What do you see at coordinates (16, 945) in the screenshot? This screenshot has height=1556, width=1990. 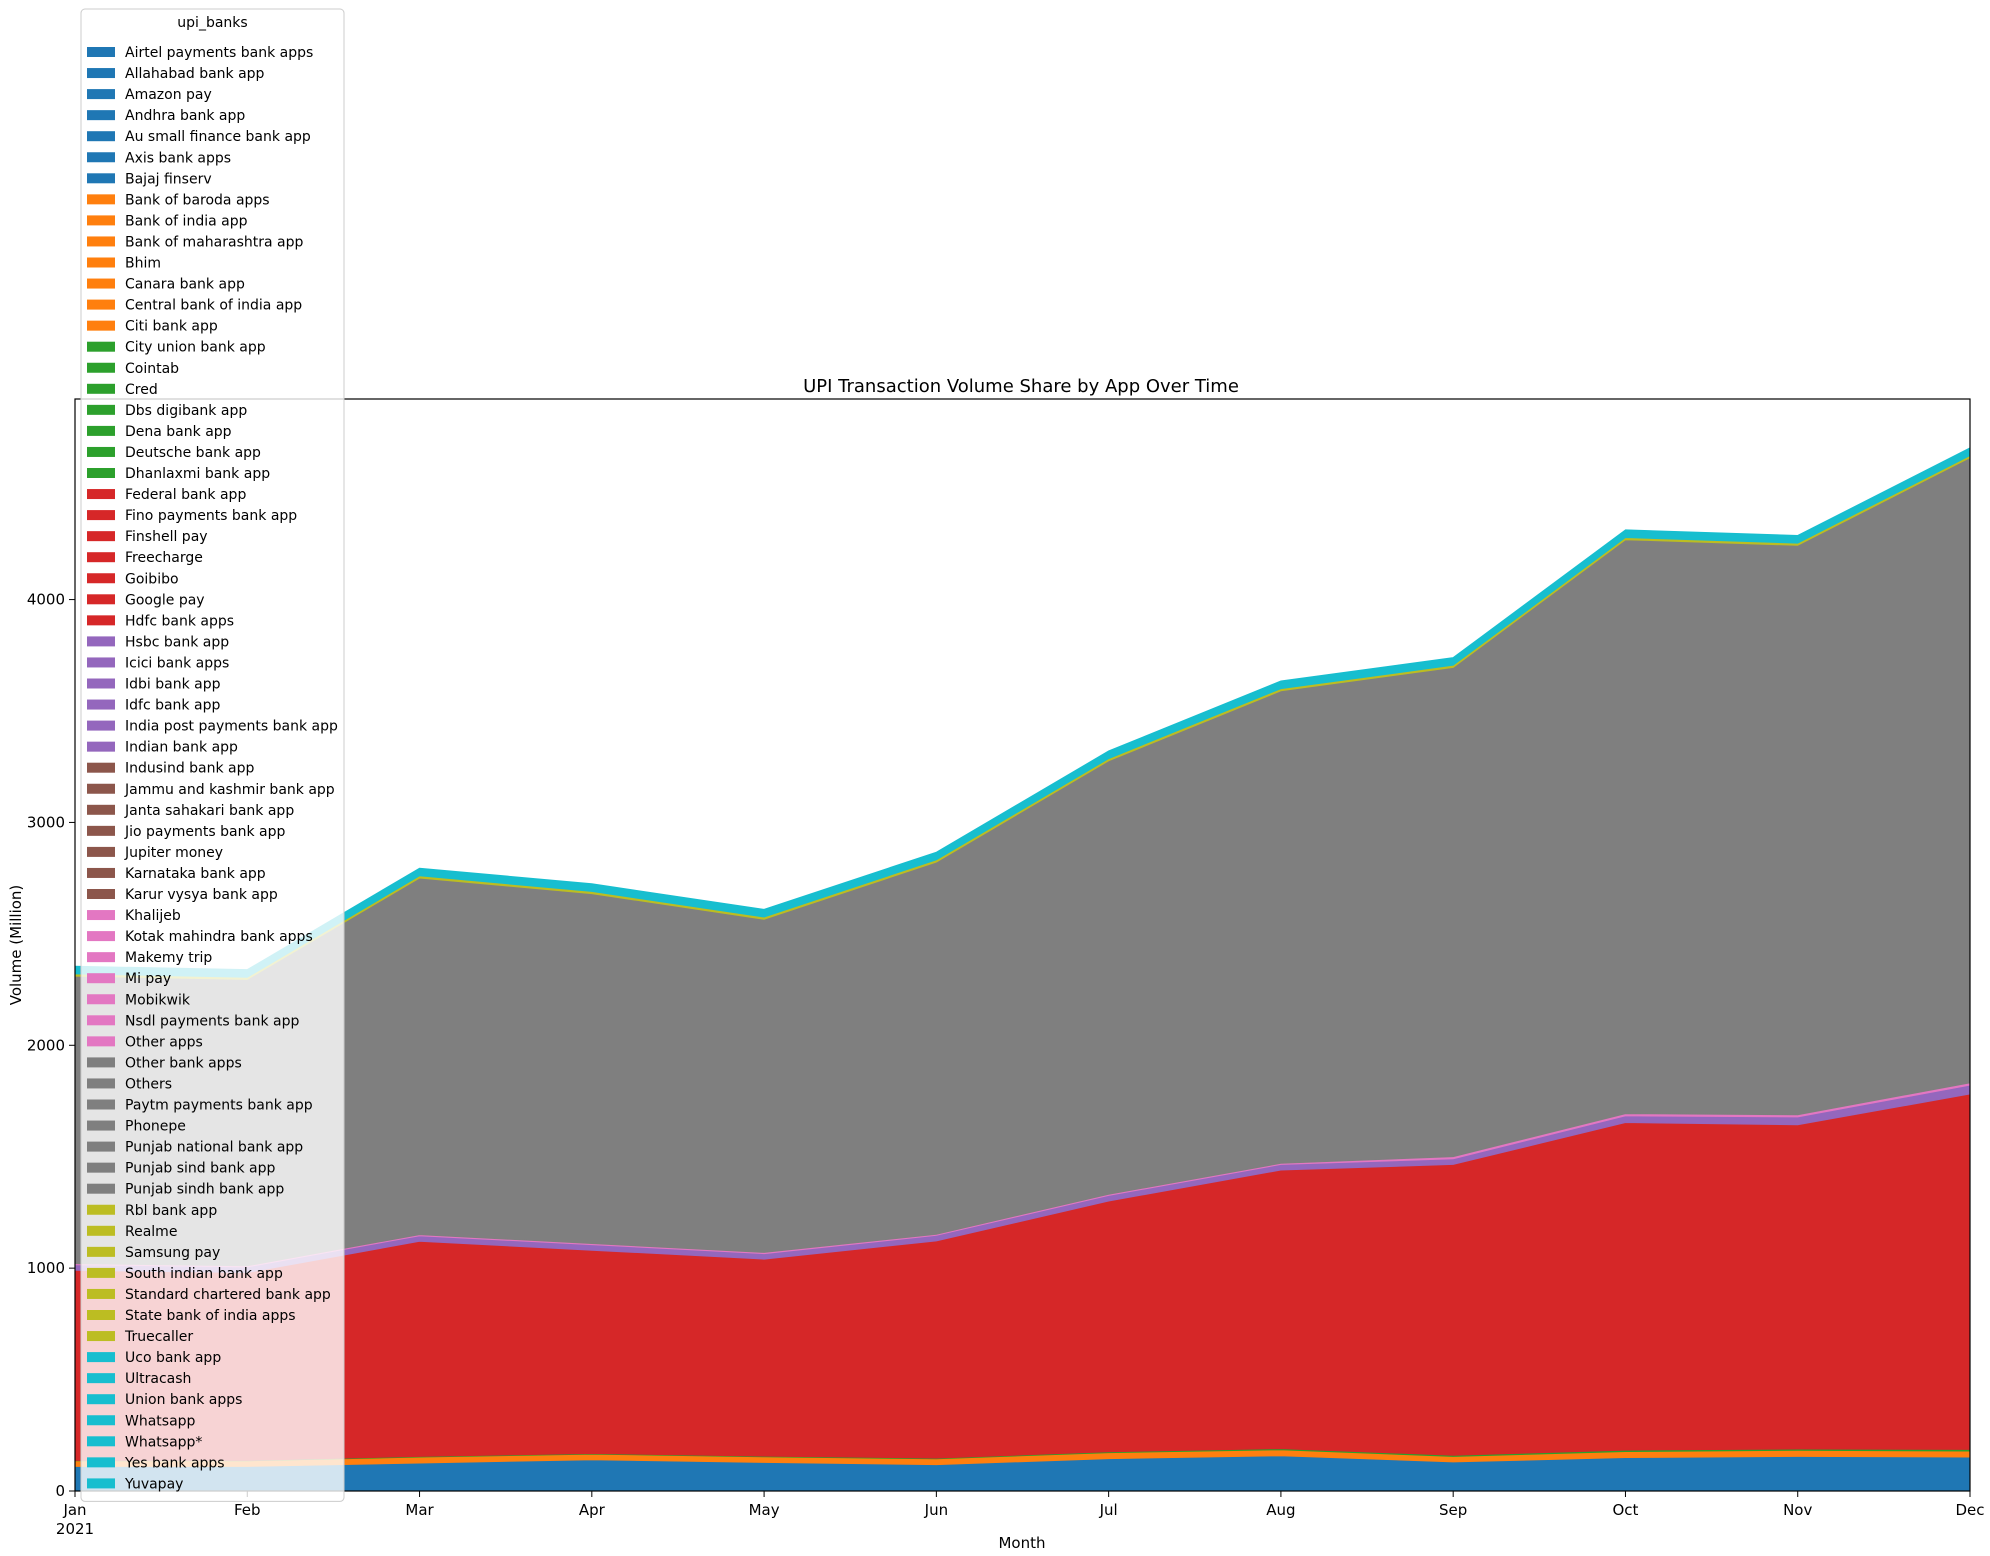 I see `y-axis-label: Volume (Million)` at bounding box center [16, 945].